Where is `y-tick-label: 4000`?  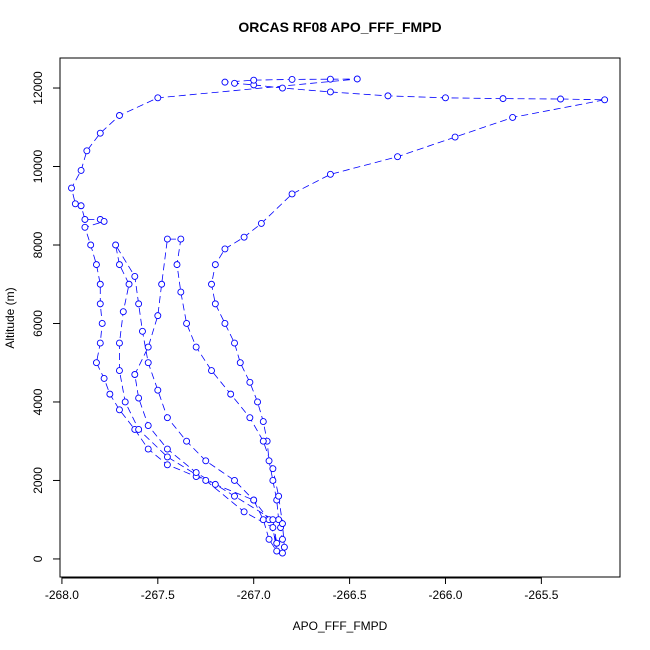
y-tick-label: 4000 is located at coordinates (38, 401).